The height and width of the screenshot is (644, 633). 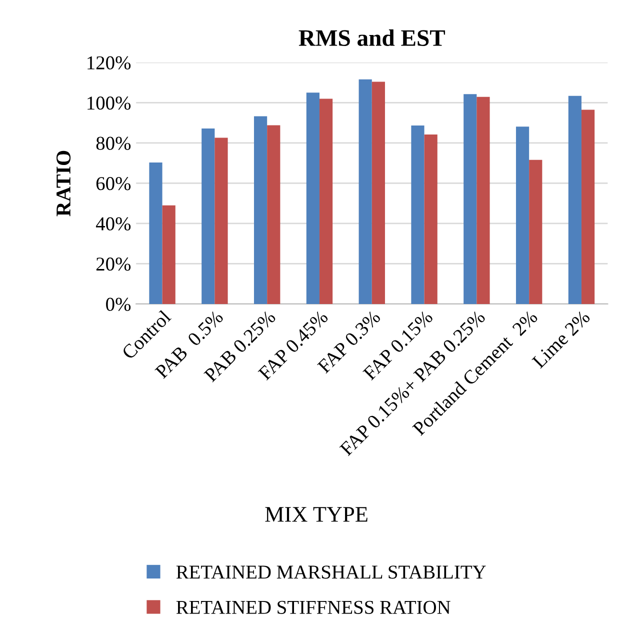 I want to click on chart-title: RMS and EST, so click(x=372, y=37).